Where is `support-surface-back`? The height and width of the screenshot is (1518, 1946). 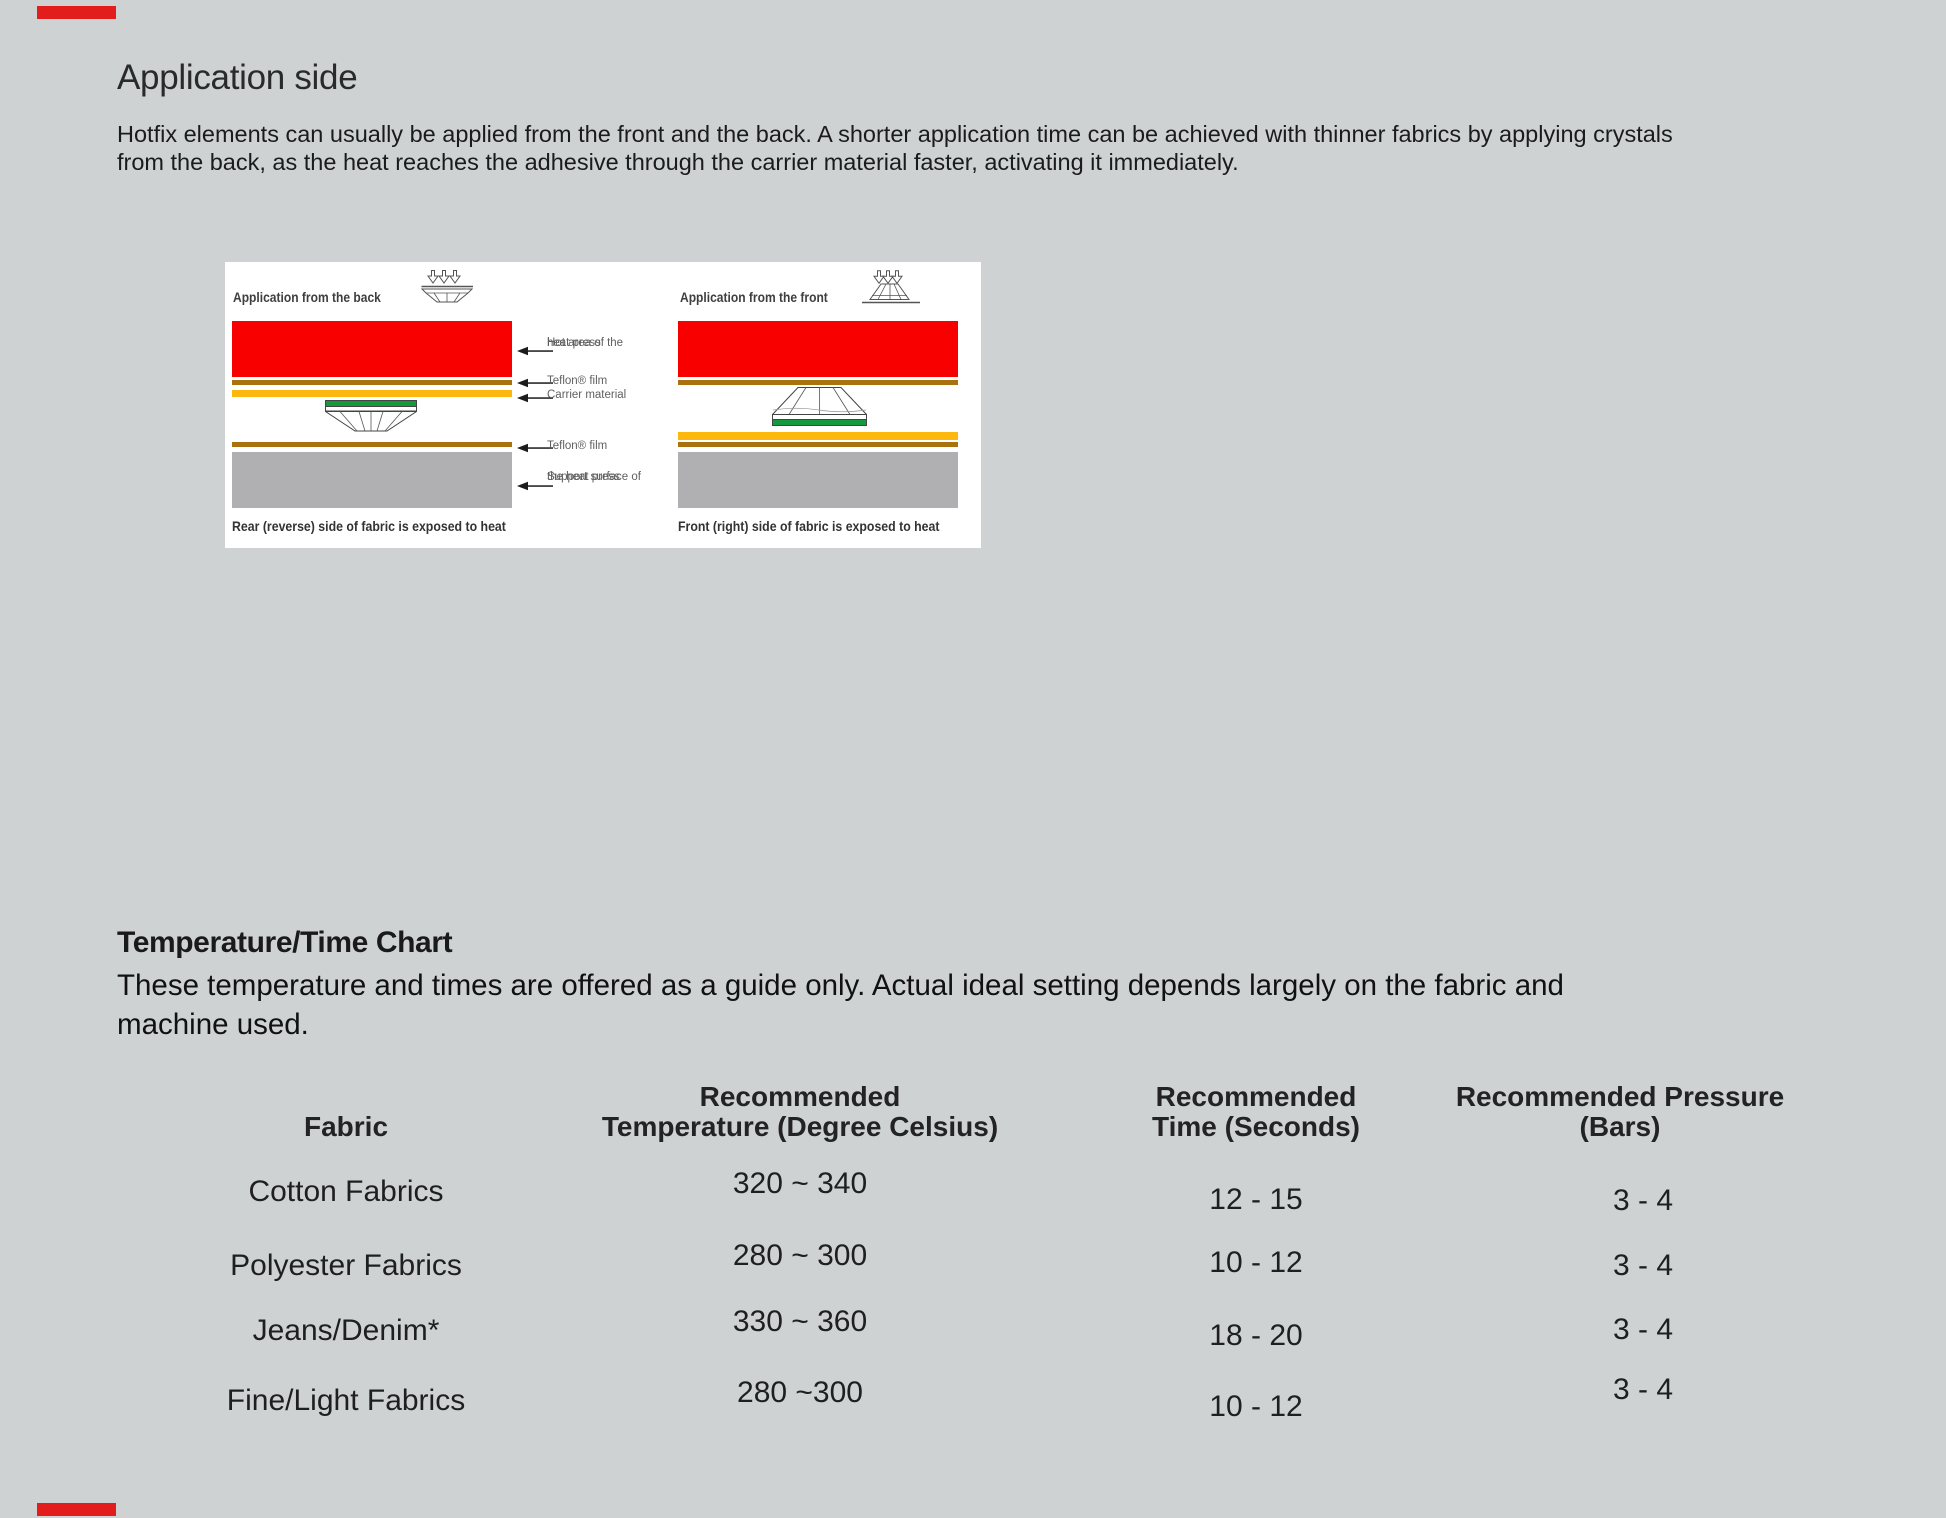
support-surface-back is located at coordinates (372, 480).